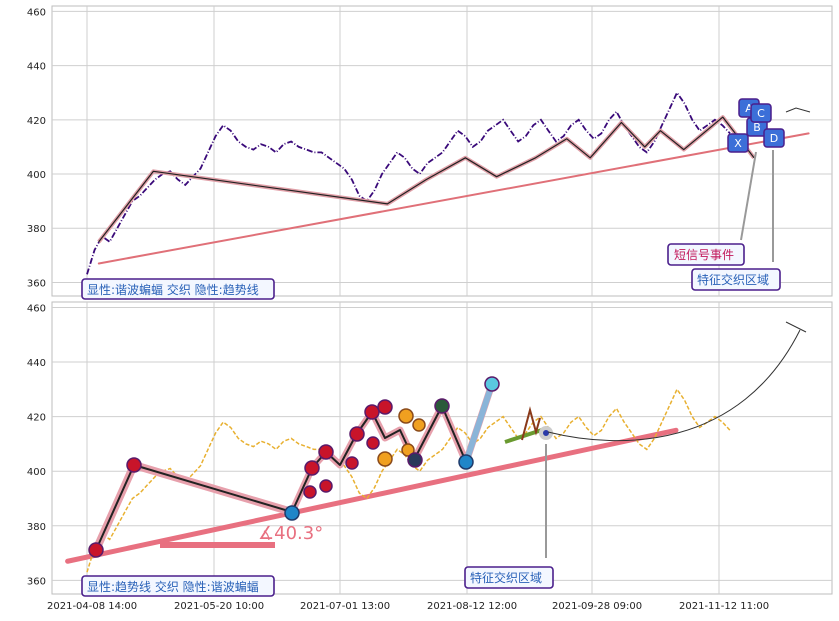 This screenshot has width=839, height=621. I want to click on x-tick-label: 2021-09-28 09:00, so click(597, 606).